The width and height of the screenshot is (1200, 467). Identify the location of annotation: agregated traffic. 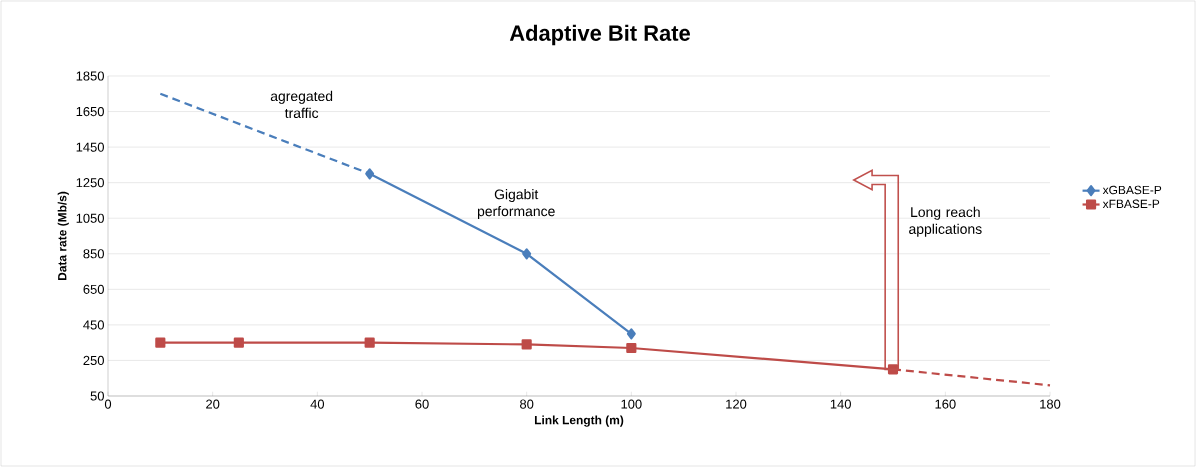
(301, 104).